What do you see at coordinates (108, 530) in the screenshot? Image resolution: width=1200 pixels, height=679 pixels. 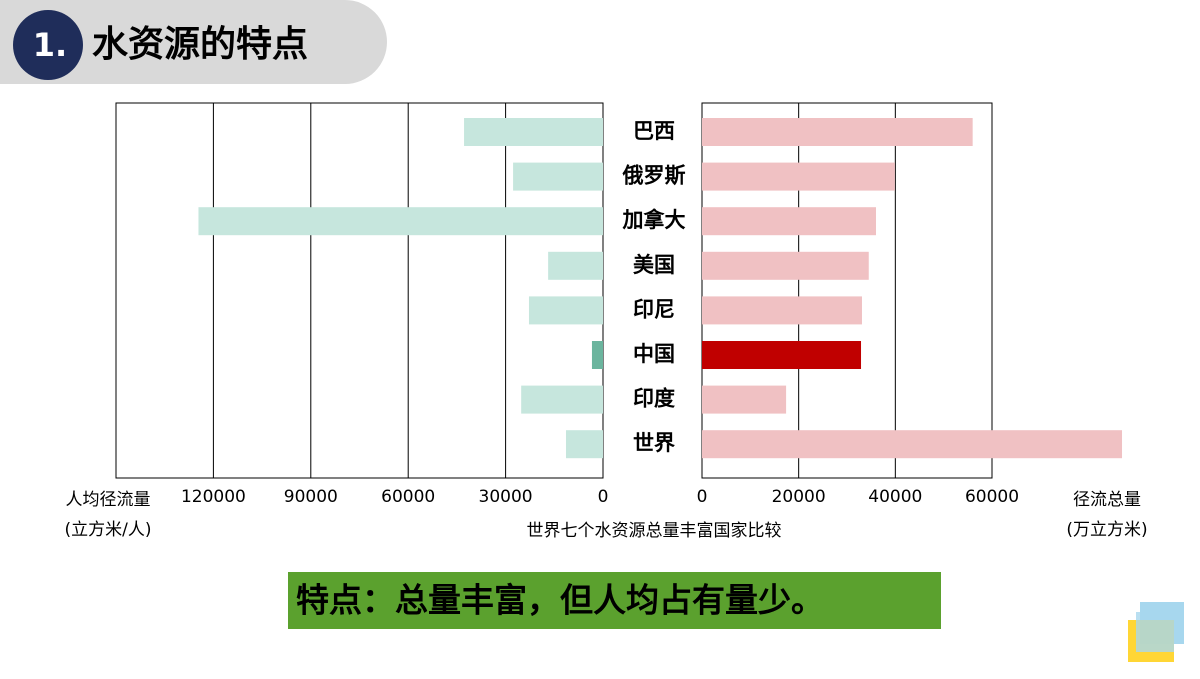 I see `axis-label: (立方米/人)` at bounding box center [108, 530].